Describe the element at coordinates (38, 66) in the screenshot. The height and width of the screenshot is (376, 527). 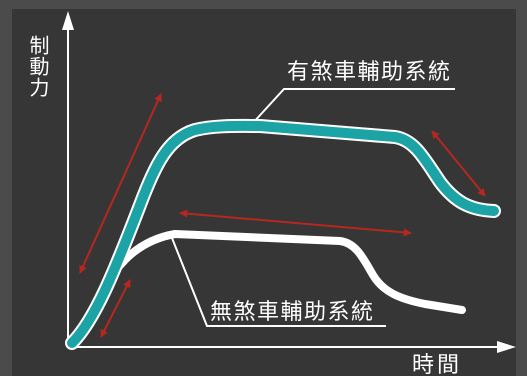
I see `y-axis-label: 制動力` at that location.